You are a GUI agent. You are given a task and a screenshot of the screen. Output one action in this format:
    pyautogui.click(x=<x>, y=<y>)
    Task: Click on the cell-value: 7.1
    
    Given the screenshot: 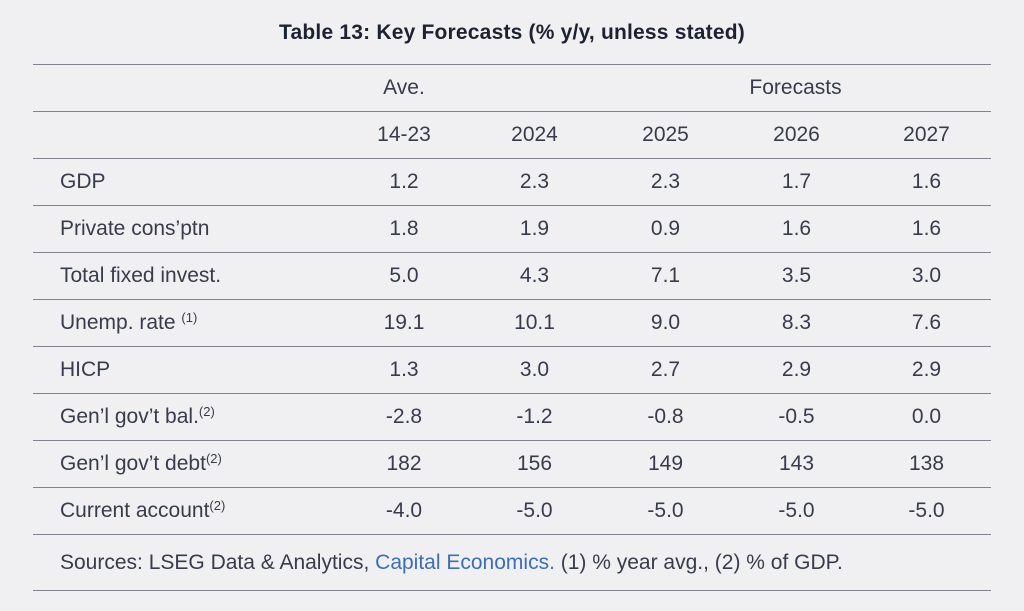 What is the action you would take?
    pyautogui.click(x=665, y=275)
    